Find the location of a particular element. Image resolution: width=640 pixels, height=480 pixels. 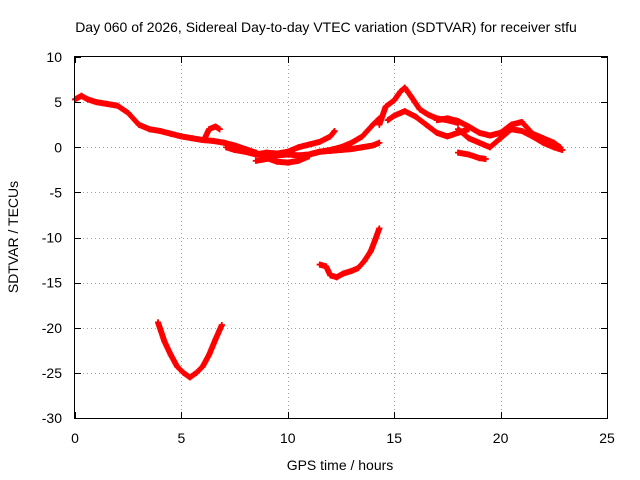

y-tick-label: -5 is located at coordinates (56, 192).